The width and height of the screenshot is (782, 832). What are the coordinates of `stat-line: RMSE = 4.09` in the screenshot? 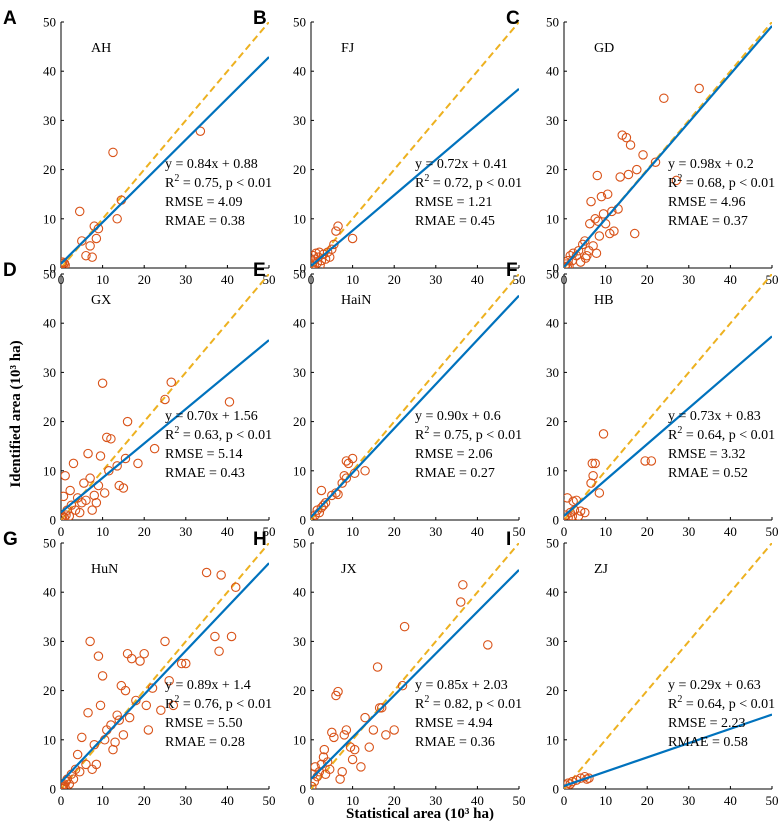 It's located at (204, 202).